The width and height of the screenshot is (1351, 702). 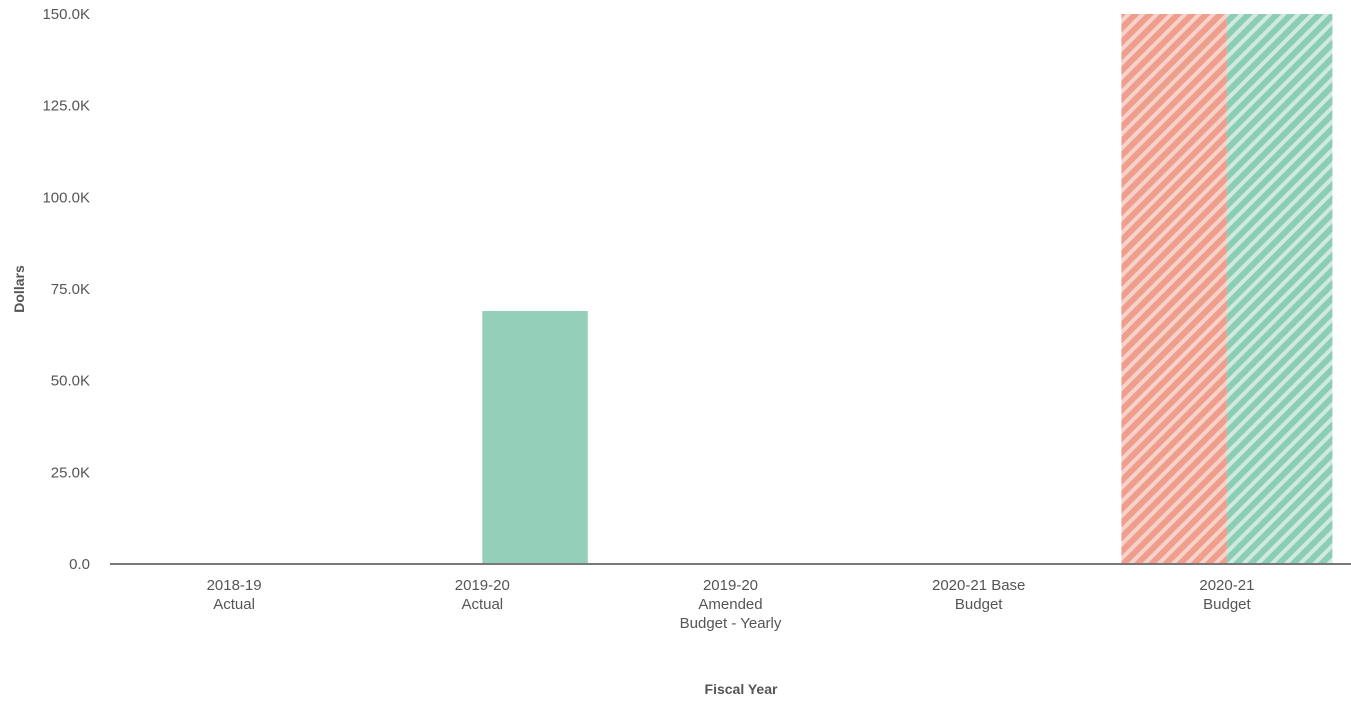 What do you see at coordinates (731, 623) in the screenshot?
I see `x-category-label-line: Budget - Yearly` at bounding box center [731, 623].